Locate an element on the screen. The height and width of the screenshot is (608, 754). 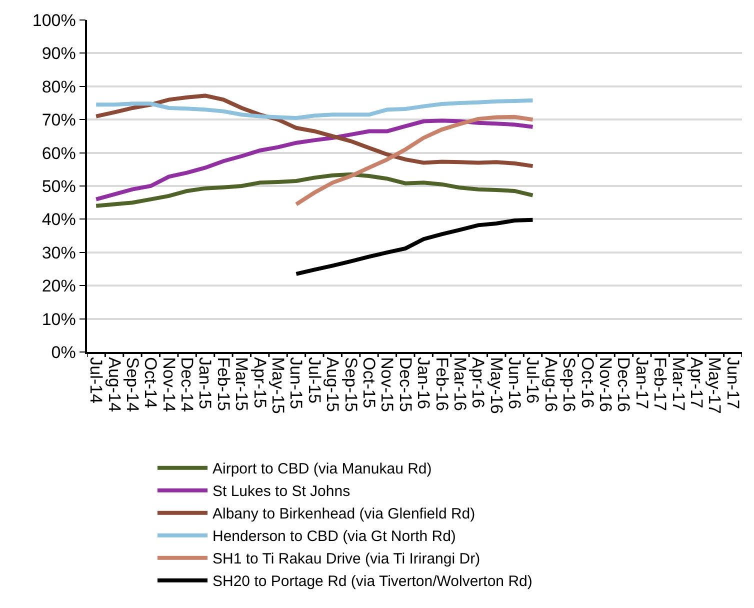
x-tick-label: Nov-15 is located at coordinates (387, 384).